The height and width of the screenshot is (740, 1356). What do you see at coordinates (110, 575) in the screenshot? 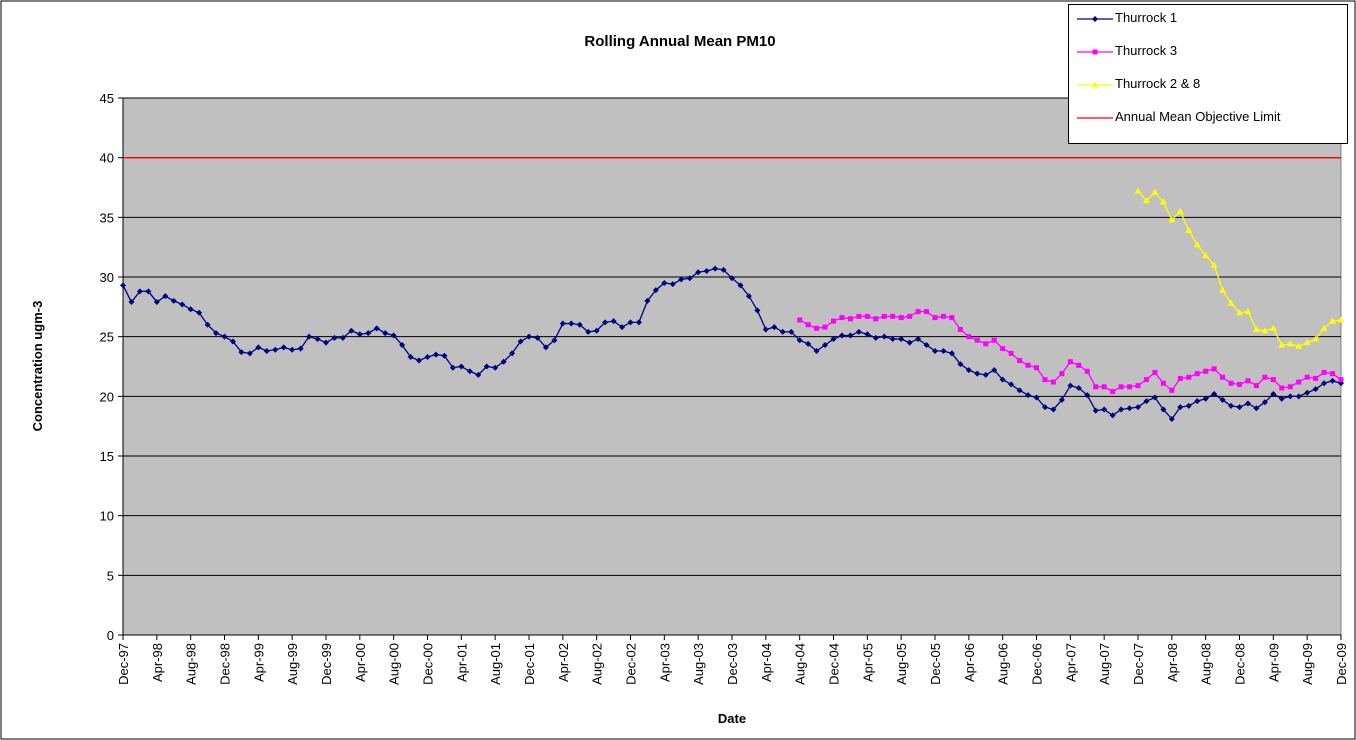
I see `y-tick-label: 5` at bounding box center [110, 575].